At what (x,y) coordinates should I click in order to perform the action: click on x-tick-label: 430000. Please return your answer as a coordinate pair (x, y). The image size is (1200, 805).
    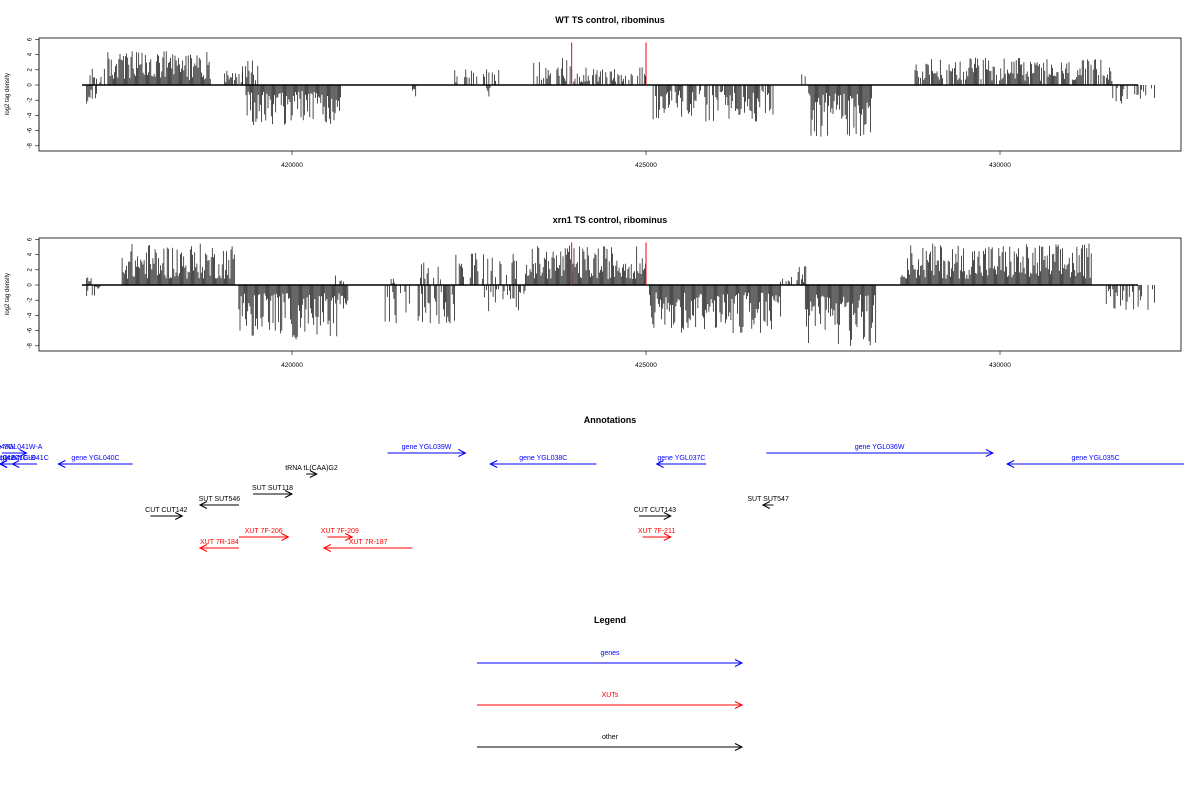
    Looking at the image, I should click on (1000, 165).